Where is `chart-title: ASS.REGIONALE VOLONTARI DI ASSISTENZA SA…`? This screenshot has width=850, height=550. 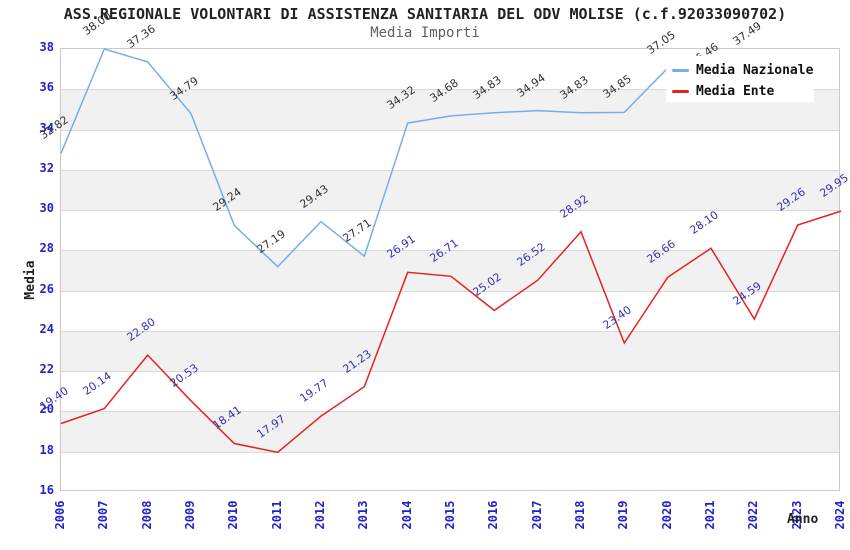
chart-title: ASS.REGIONALE VOLONTARI DI ASSISTENZA SA… is located at coordinates (425, 14).